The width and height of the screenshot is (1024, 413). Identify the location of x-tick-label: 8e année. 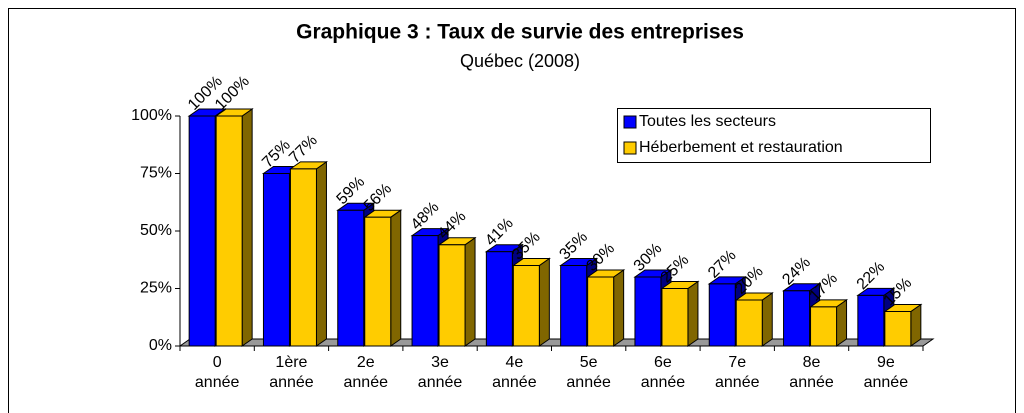
(811, 372).